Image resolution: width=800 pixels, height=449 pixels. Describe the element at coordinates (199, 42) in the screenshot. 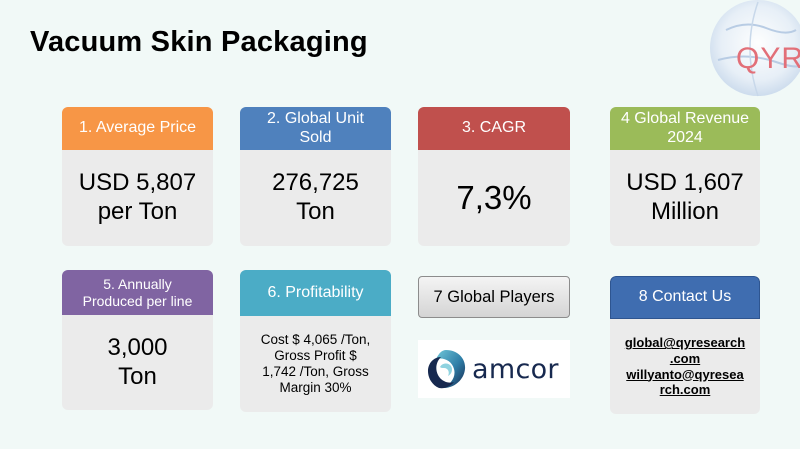

I see `page-title: Vacuum Skin Packaging` at that location.